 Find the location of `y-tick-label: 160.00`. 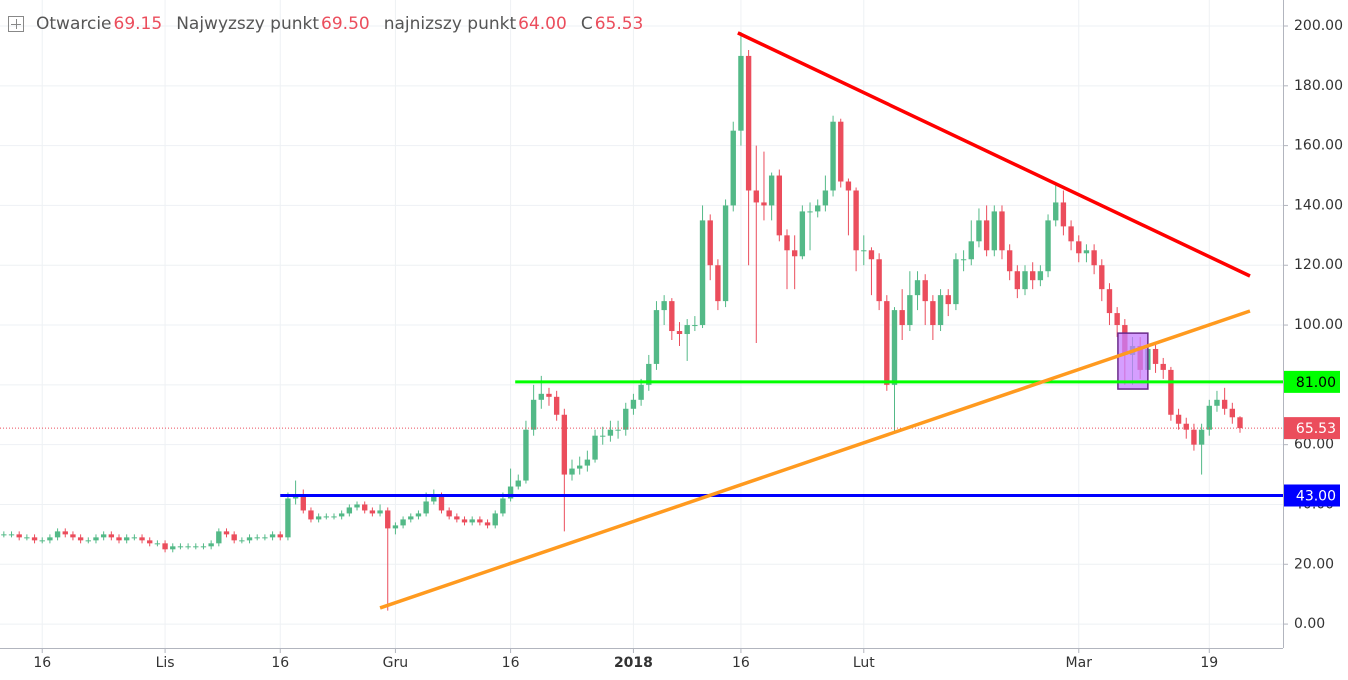

y-tick-label: 160.00 is located at coordinates (1318, 146).